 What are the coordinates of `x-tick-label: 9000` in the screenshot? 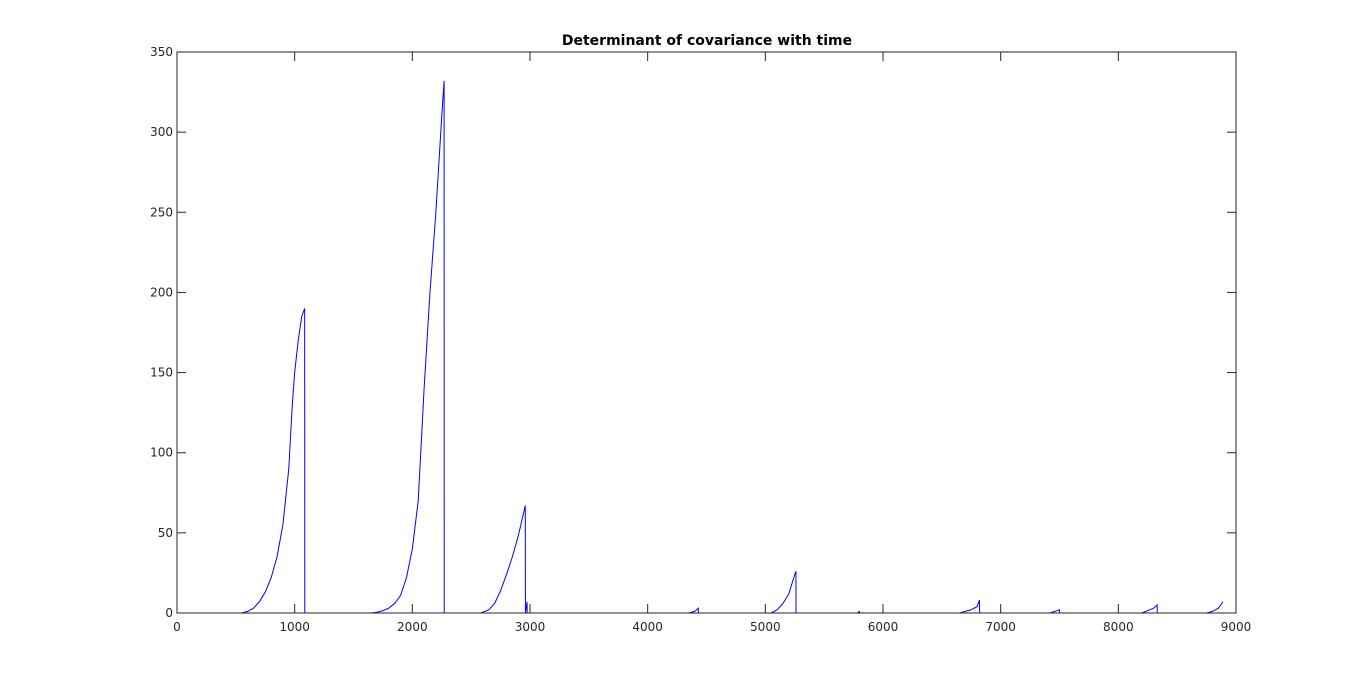 It's located at (1236, 627).